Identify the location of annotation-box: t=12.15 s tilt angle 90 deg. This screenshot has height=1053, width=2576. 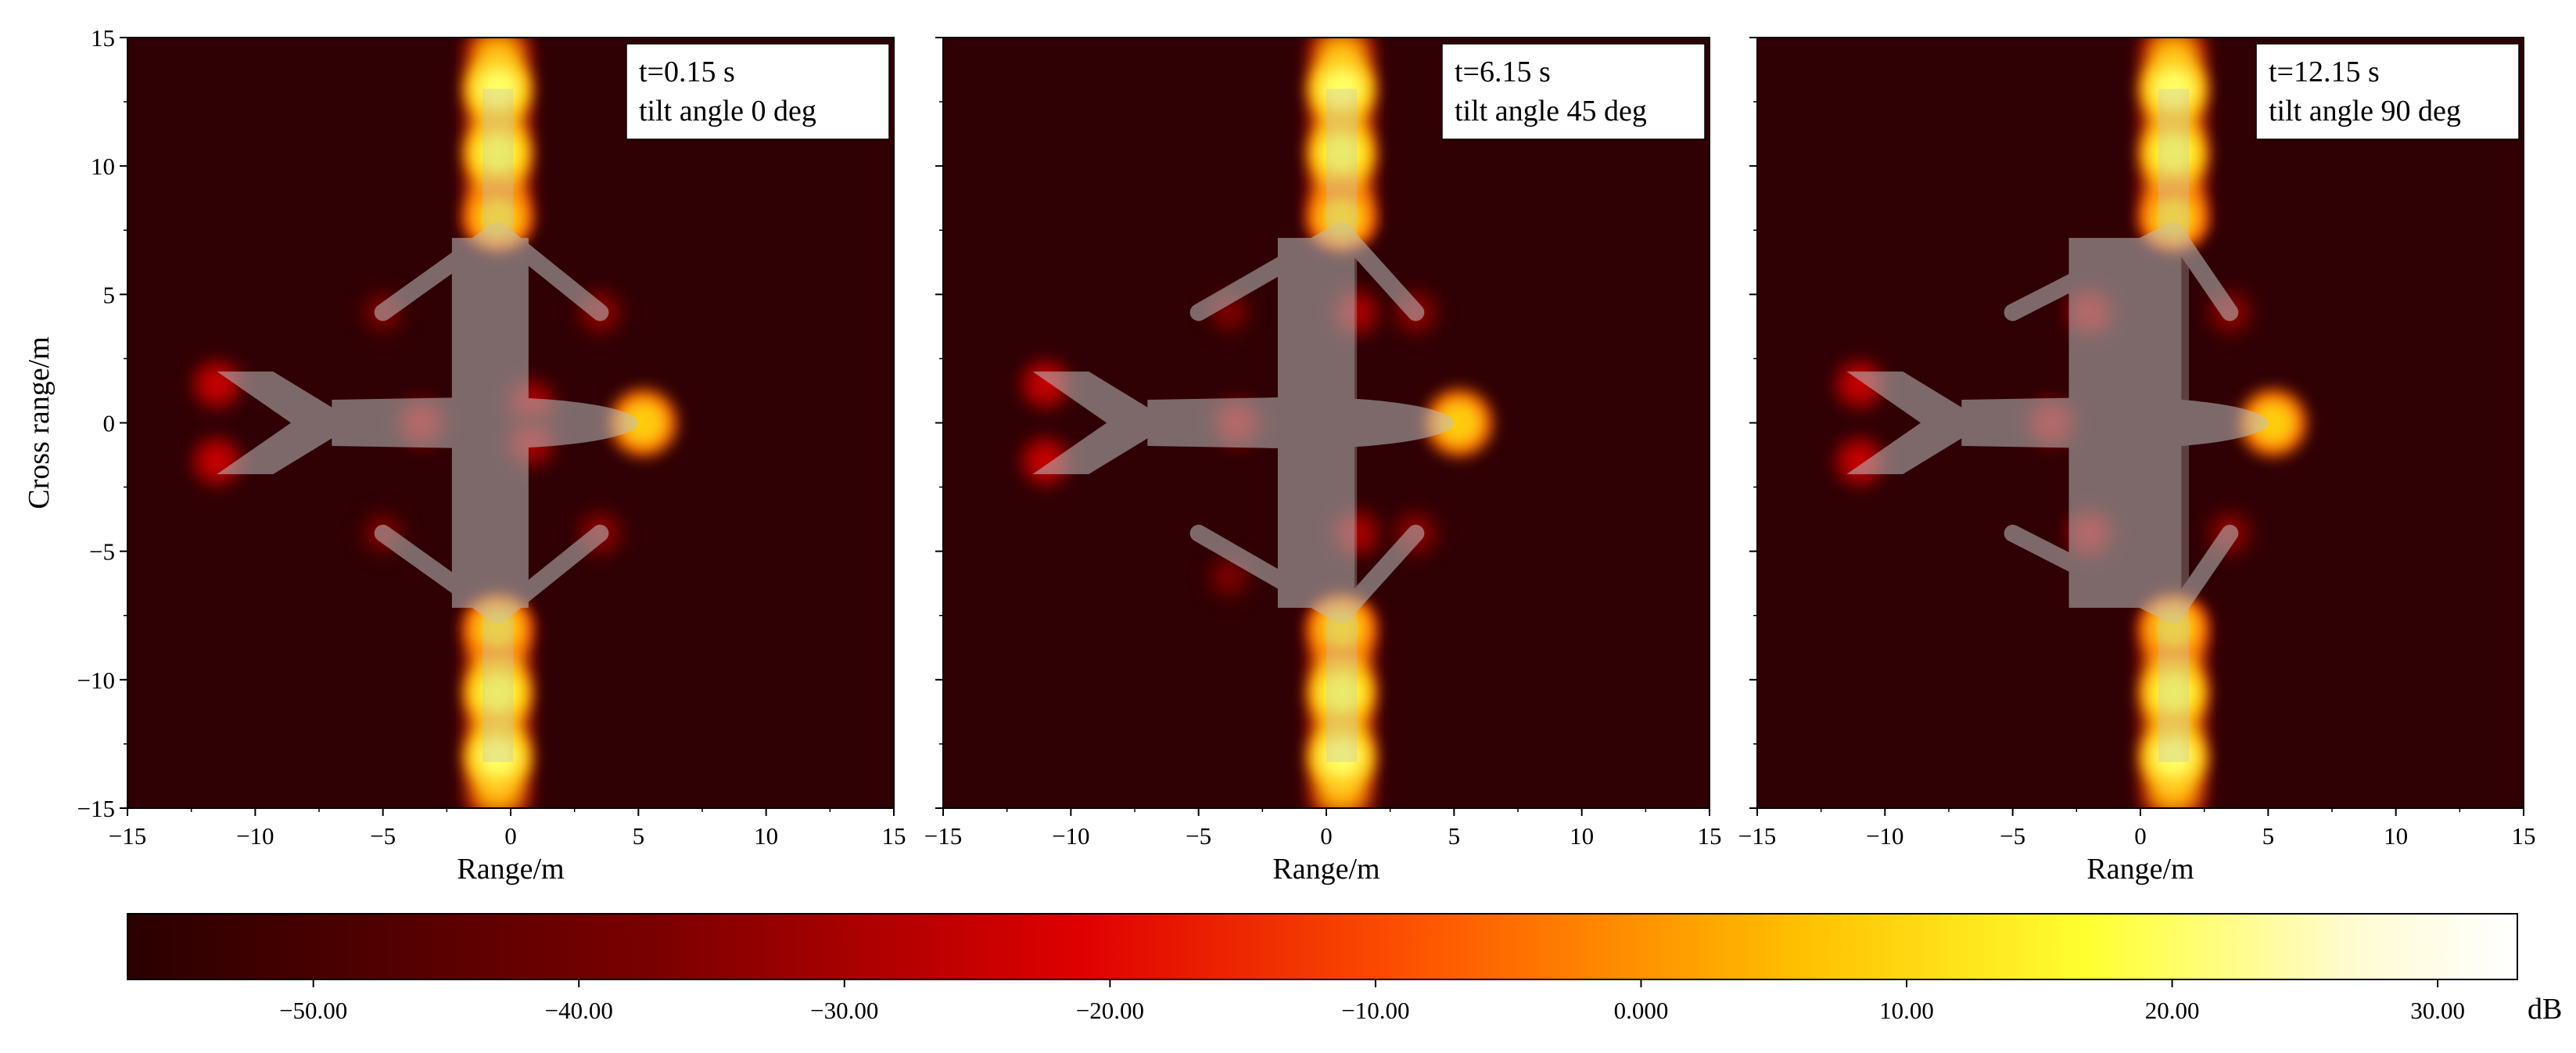
(2387, 91).